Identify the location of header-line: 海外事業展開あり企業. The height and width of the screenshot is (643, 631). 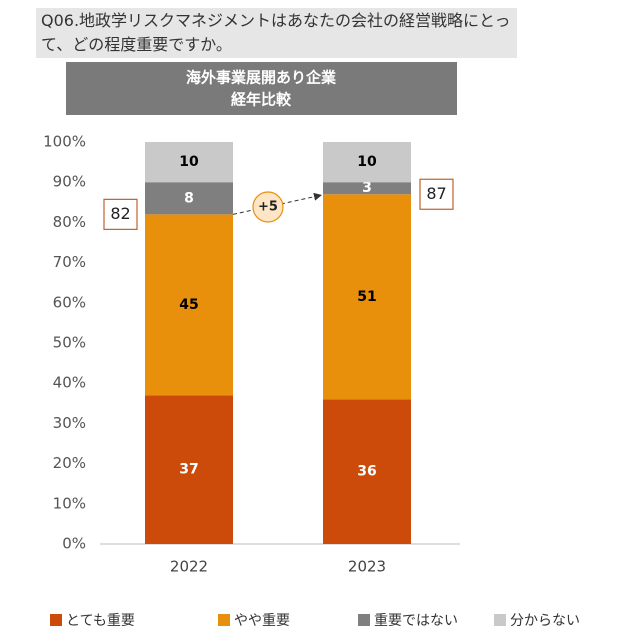
(261, 78).